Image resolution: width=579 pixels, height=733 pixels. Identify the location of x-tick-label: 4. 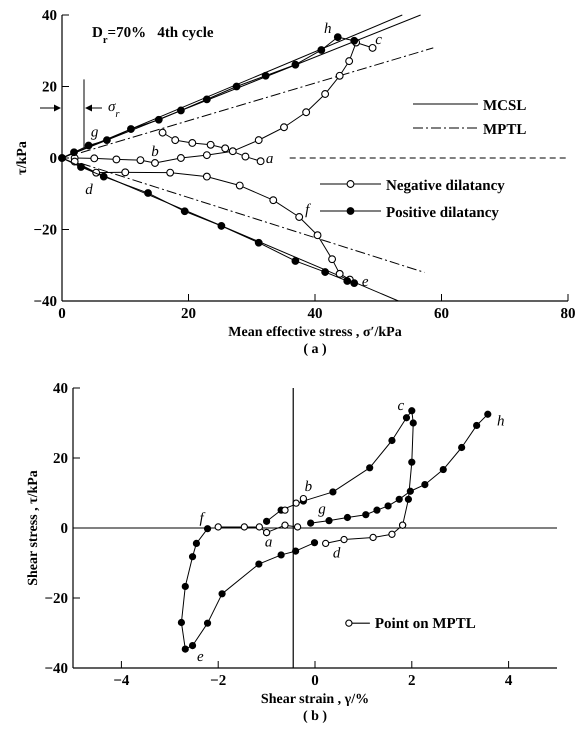
(508, 681).